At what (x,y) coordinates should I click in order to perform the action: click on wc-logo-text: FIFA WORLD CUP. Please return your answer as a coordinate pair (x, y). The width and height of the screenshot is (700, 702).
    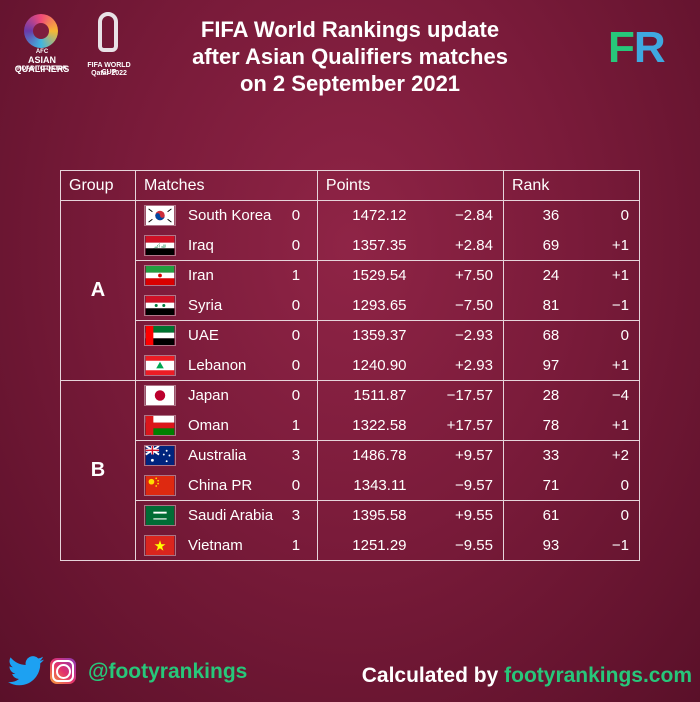
    Looking at the image, I should click on (109, 69).